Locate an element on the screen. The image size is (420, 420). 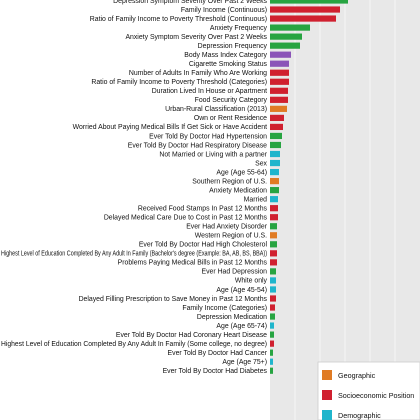
legend-box is located at coordinates (368, 390).